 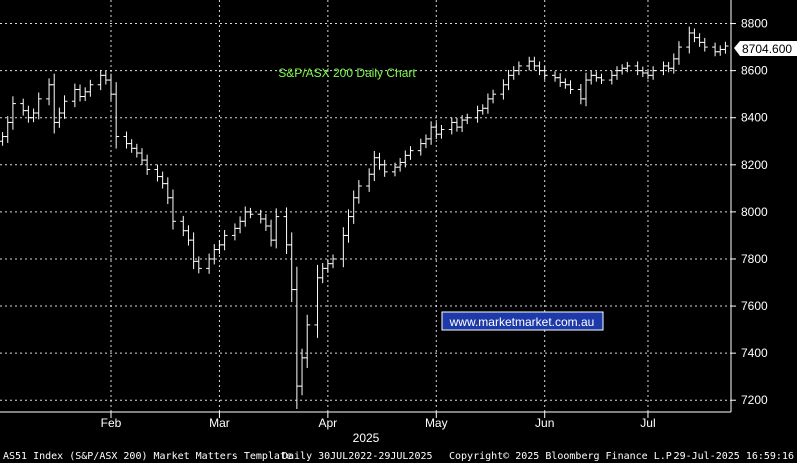 I want to click on x-tick-label: Jun, so click(x=544, y=423).